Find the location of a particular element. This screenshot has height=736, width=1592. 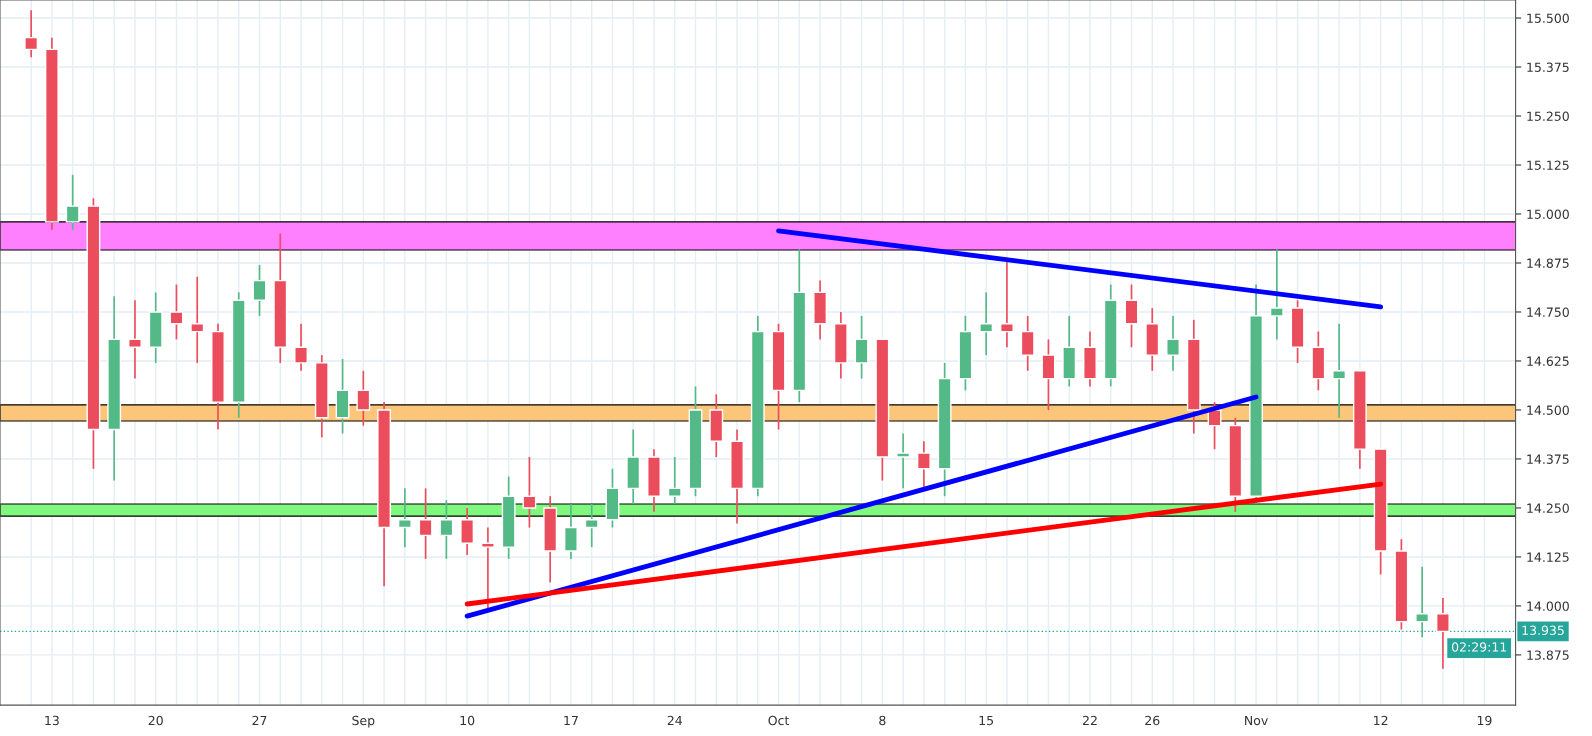

x-tick-label: 13 is located at coordinates (52, 720).